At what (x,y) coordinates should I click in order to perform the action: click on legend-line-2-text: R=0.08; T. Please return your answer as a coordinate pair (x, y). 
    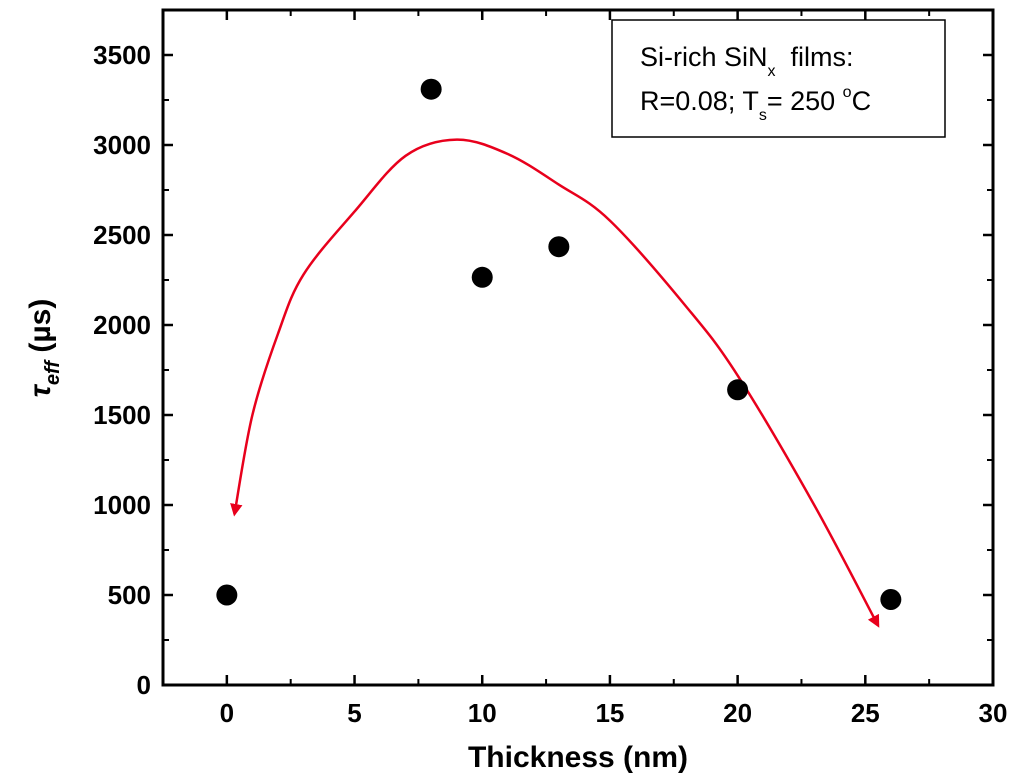
    Looking at the image, I should click on (699, 101).